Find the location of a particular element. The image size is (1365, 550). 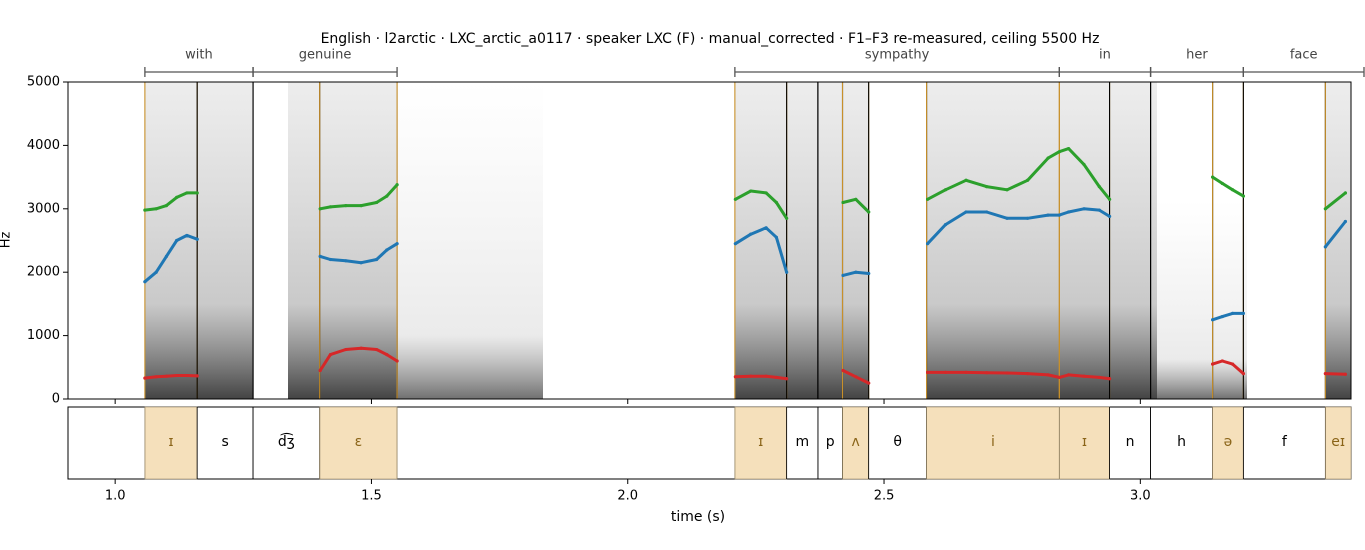

phone-label: ʌ is located at coordinates (855, 442).